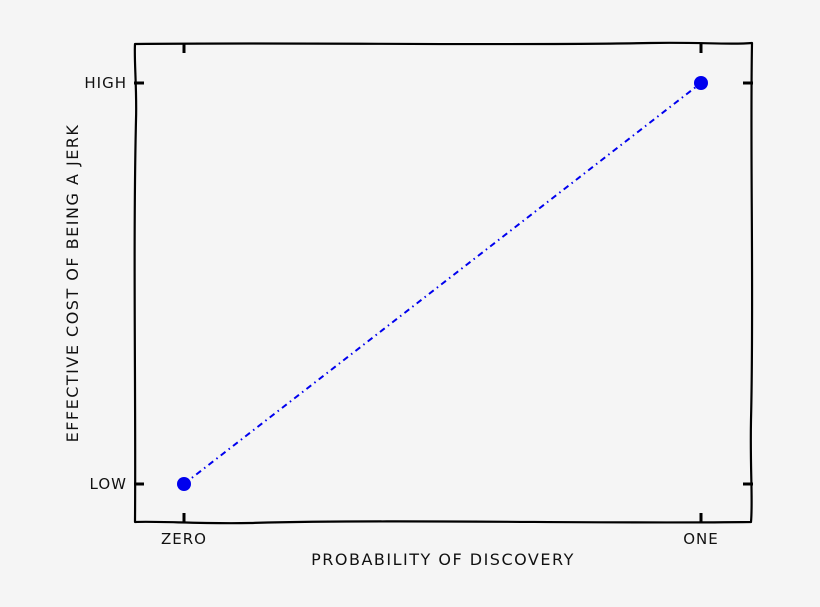 The image size is (820, 607). What do you see at coordinates (184, 539) in the screenshot?
I see `x-tick-label: ZERO` at bounding box center [184, 539].